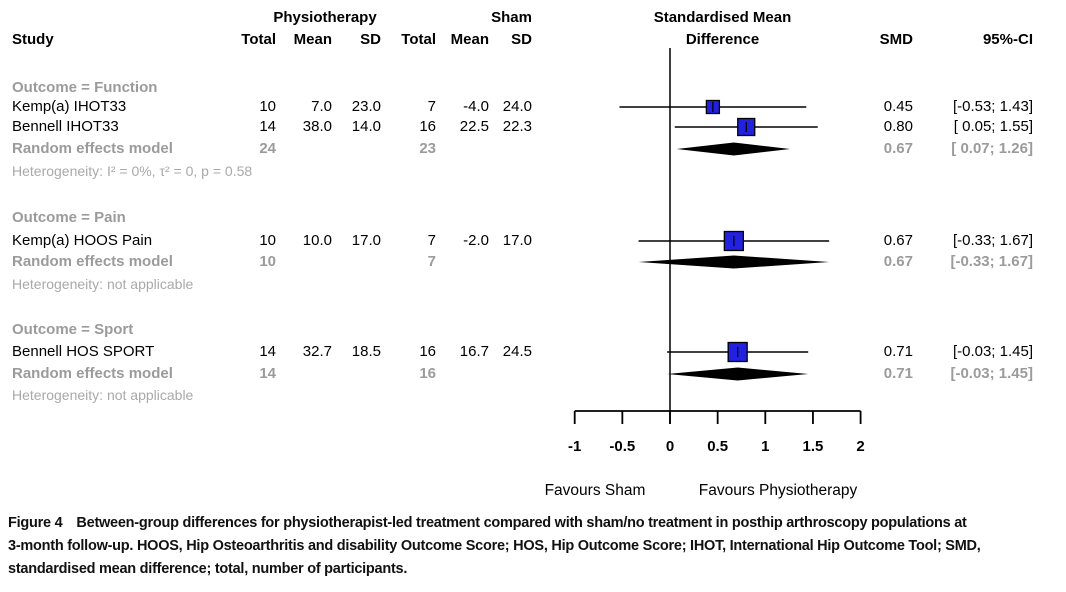 The image size is (1066, 592). I want to click on heterogeneity-text: Heterogeneity: I² = 0%, τ² = 0, p = 0.58, so click(132, 171).